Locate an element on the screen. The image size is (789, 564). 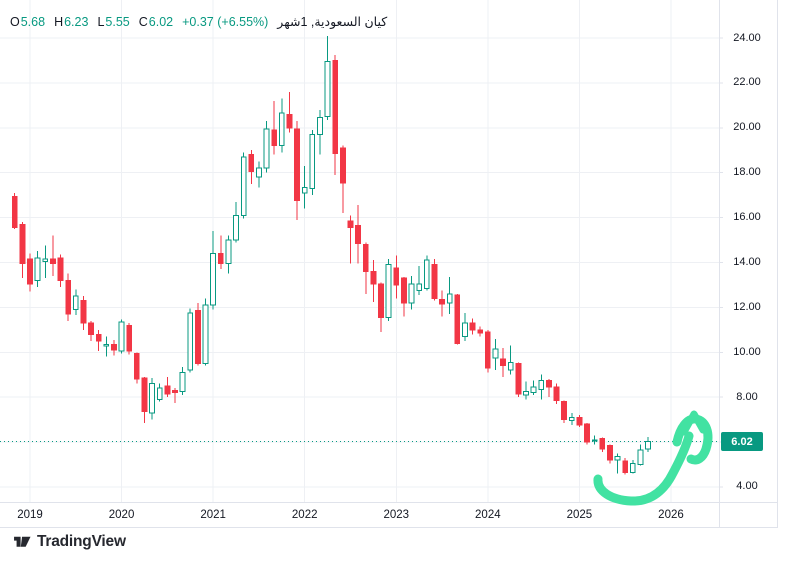
price-axis-label: 16.00 is located at coordinates (747, 217).